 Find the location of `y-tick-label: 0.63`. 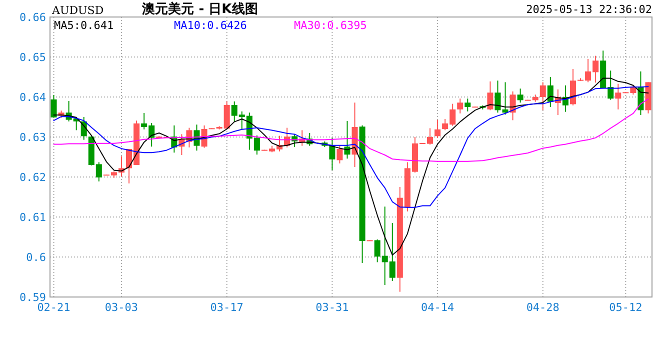

y-tick-label: 0.63 is located at coordinates (33, 137).